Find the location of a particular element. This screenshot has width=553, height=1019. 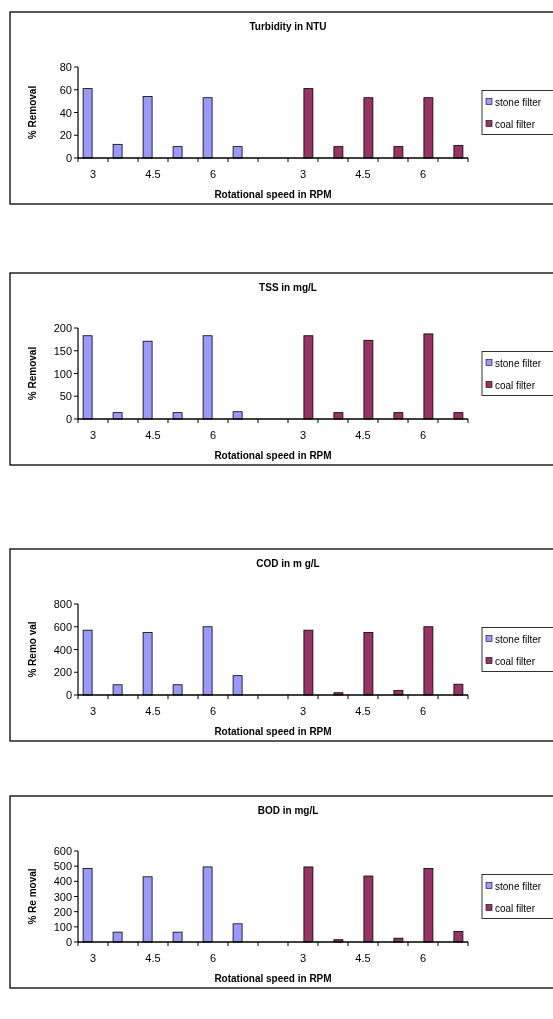

y-tick-label: 40 is located at coordinates (65, 112).